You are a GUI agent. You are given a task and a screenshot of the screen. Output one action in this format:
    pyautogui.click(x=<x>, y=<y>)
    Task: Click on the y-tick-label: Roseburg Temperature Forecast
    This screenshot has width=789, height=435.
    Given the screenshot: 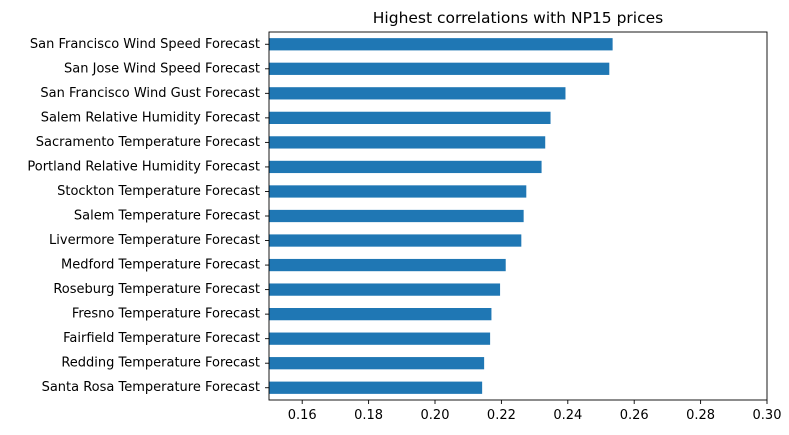 What is the action you would take?
    pyautogui.click(x=156, y=289)
    